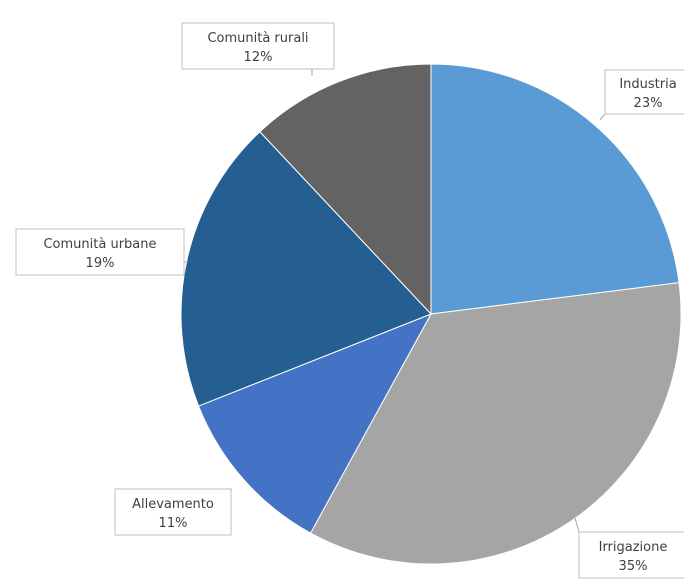  I want to click on slice-percent: 11%, so click(173, 523).